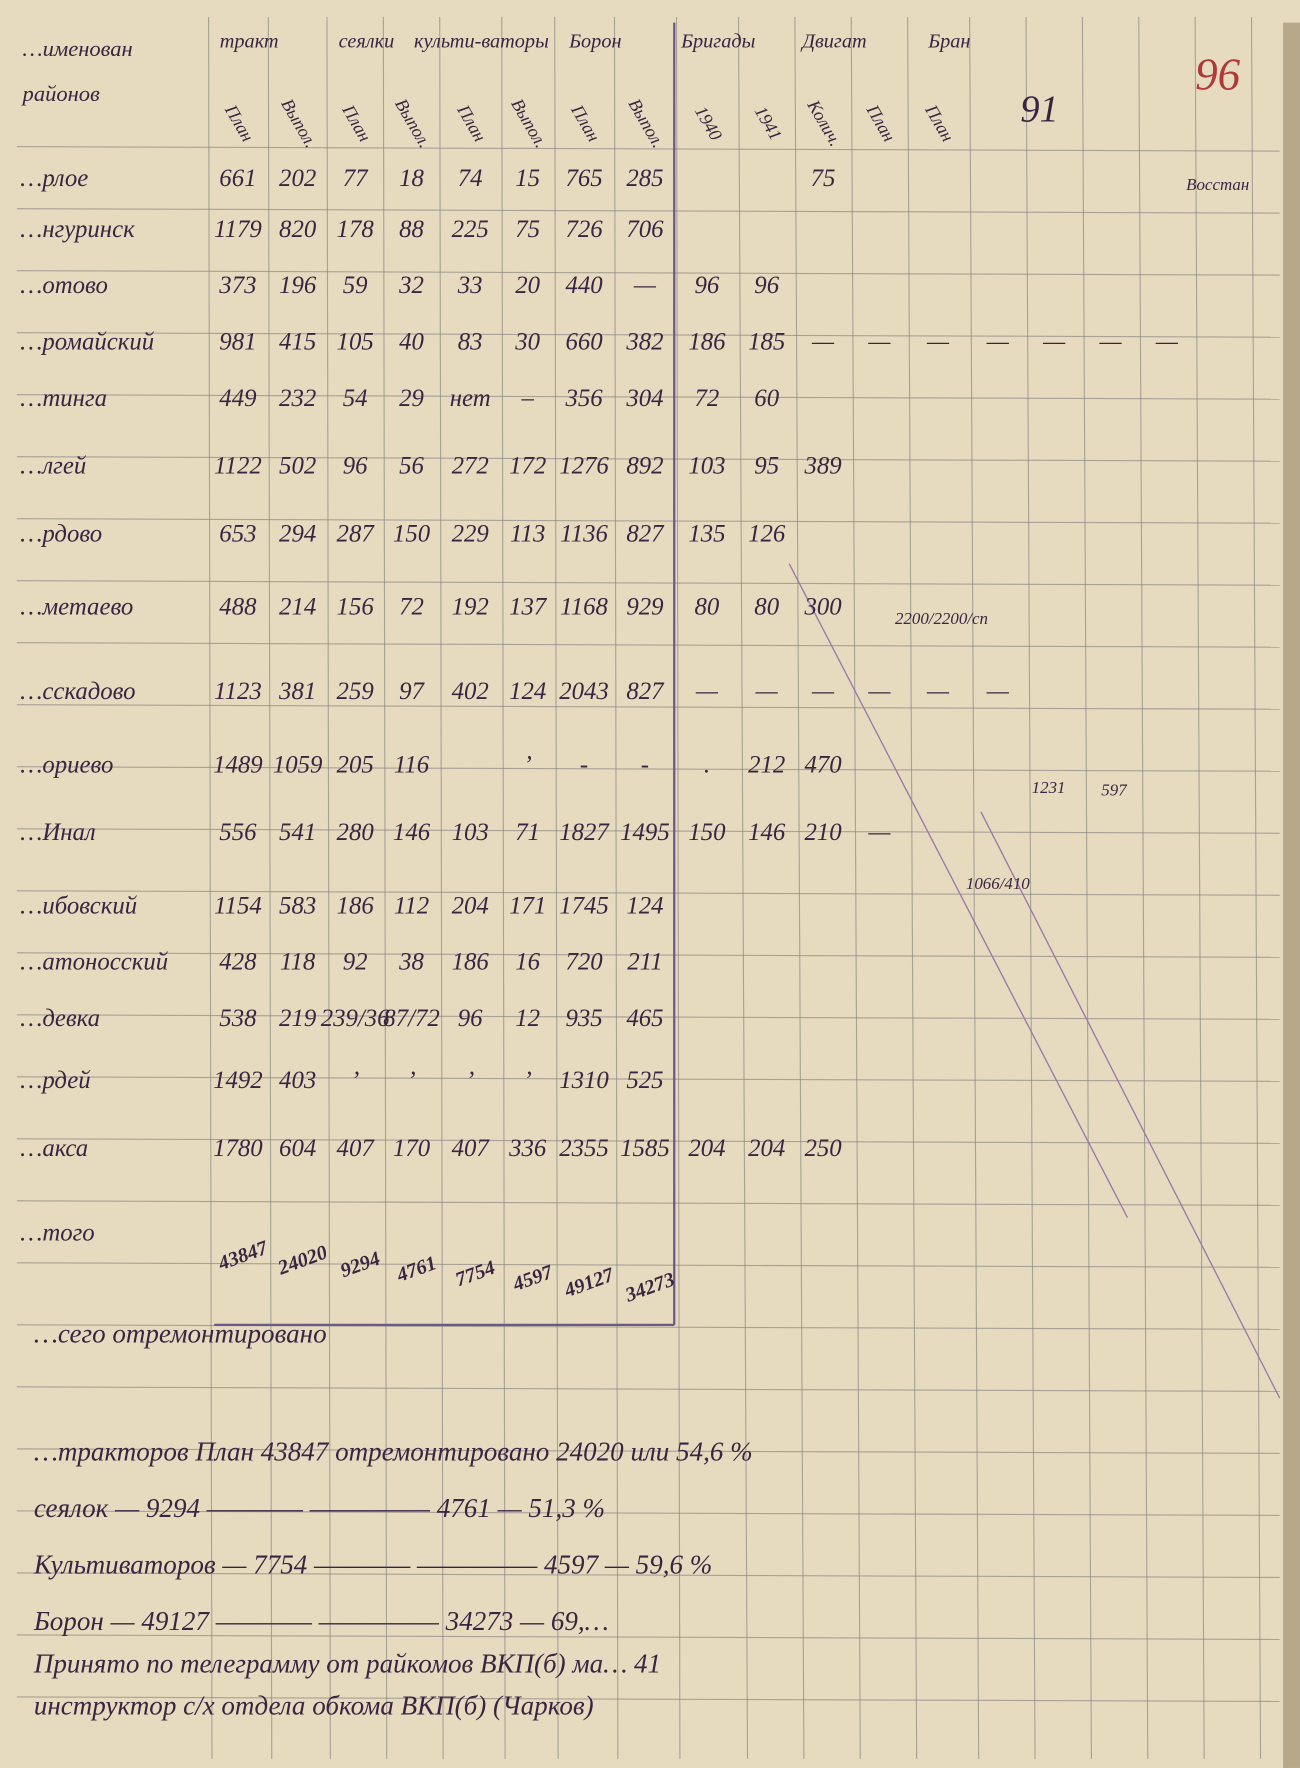 The height and width of the screenshot is (1768, 1300). What do you see at coordinates (644, 607) in the screenshot?
I see `cell: 929` at bounding box center [644, 607].